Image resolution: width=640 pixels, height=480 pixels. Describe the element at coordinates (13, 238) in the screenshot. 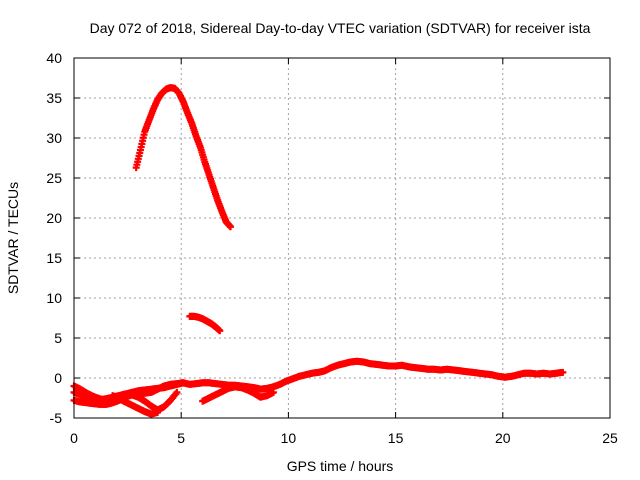

I see `y-axis-title: SDTVAR / TECUs` at that location.